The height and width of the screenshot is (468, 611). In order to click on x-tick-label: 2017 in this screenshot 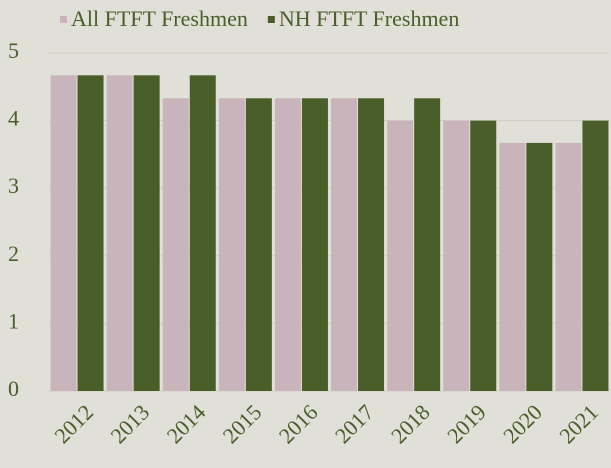, I will do `click(354, 423)`.